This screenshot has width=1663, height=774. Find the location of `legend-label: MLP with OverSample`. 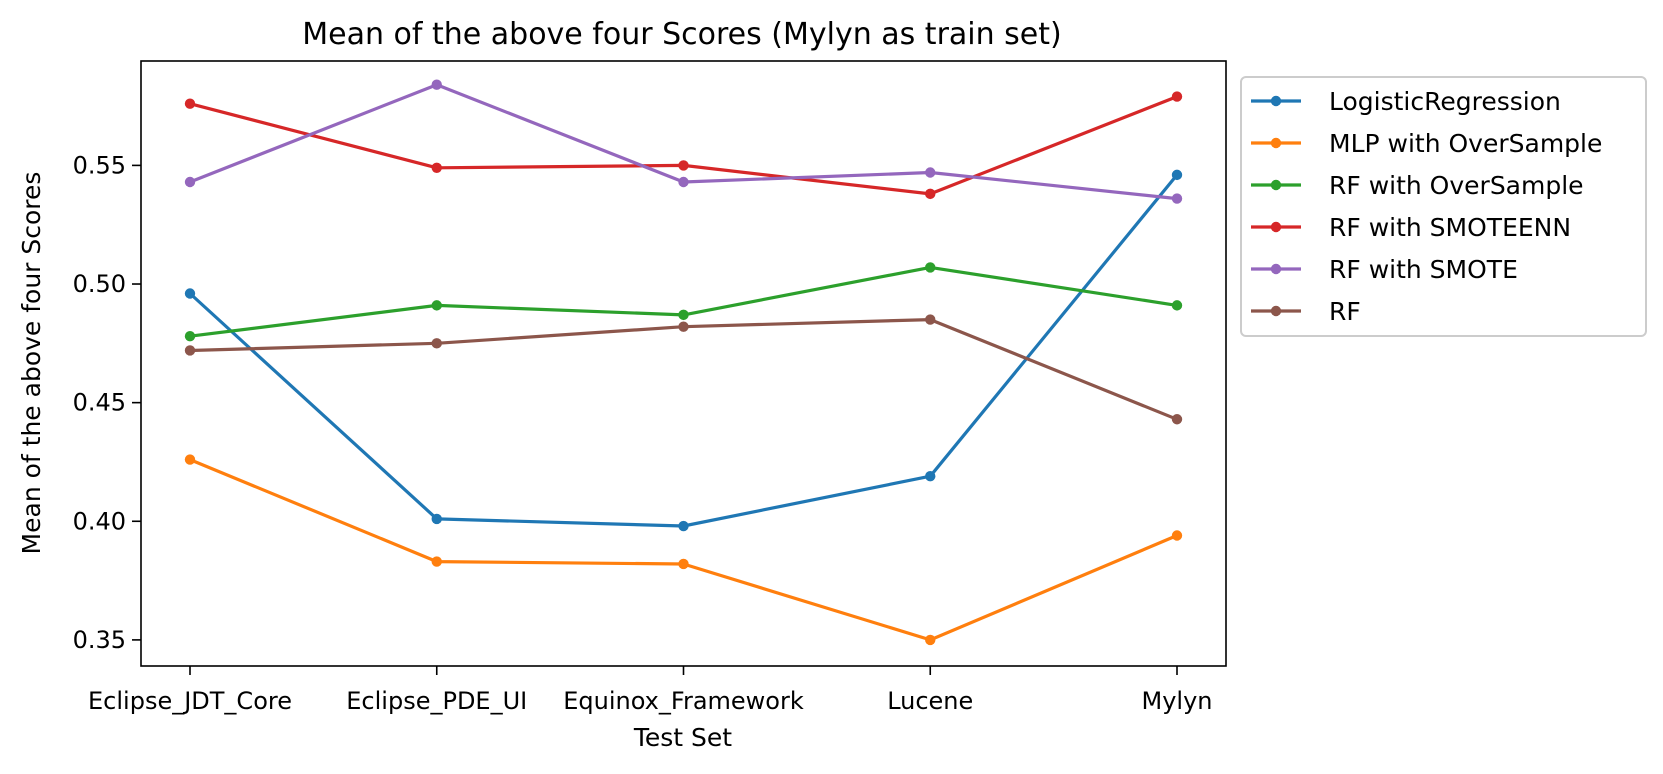

legend-label: MLP with OverSample is located at coordinates (1465, 143).